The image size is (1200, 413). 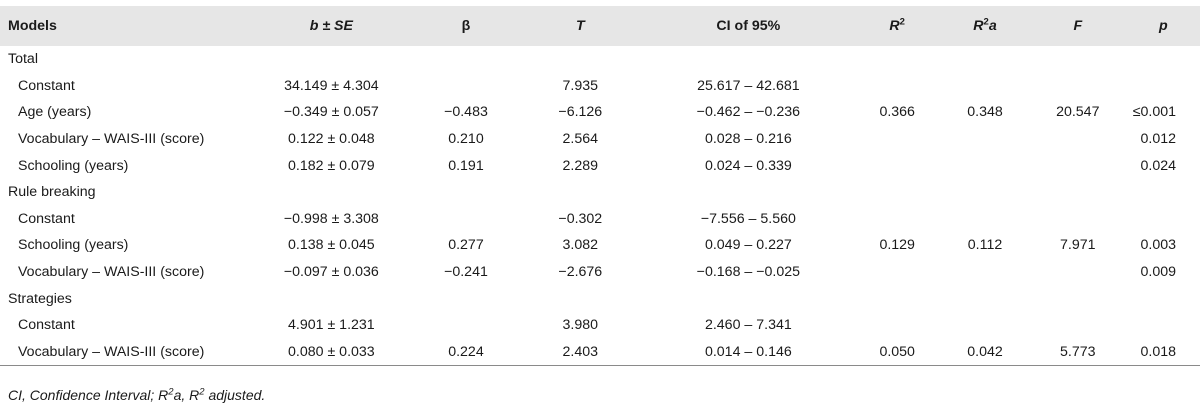 What do you see at coordinates (985, 112) in the screenshot?
I see `cell-r2a: 0.348` at bounding box center [985, 112].